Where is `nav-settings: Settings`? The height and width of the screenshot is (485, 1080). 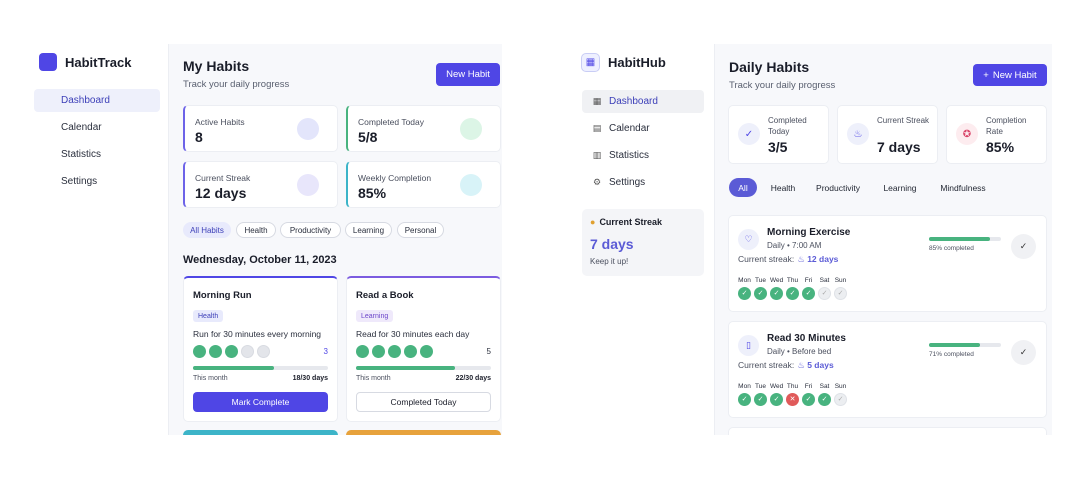 nav-settings: Settings is located at coordinates (97, 181).